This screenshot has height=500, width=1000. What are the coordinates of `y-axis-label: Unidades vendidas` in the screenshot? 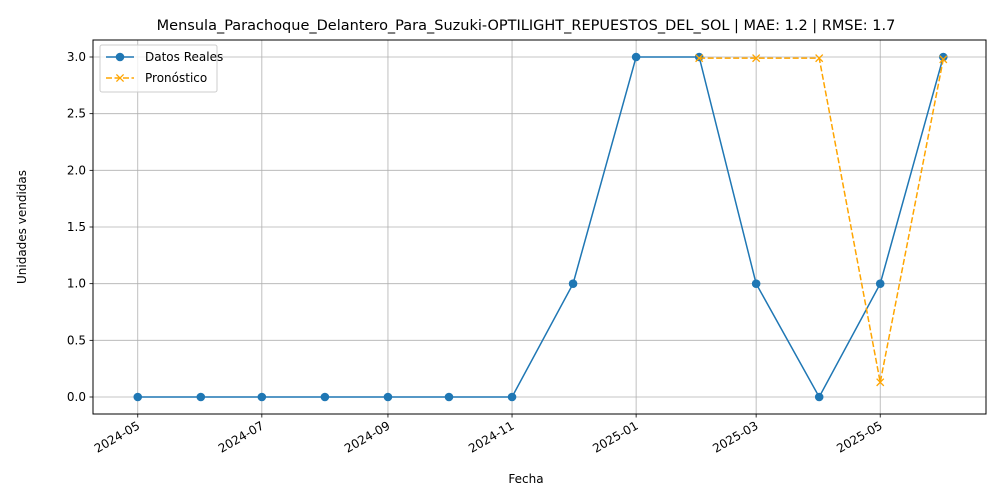 It's located at (22, 227).